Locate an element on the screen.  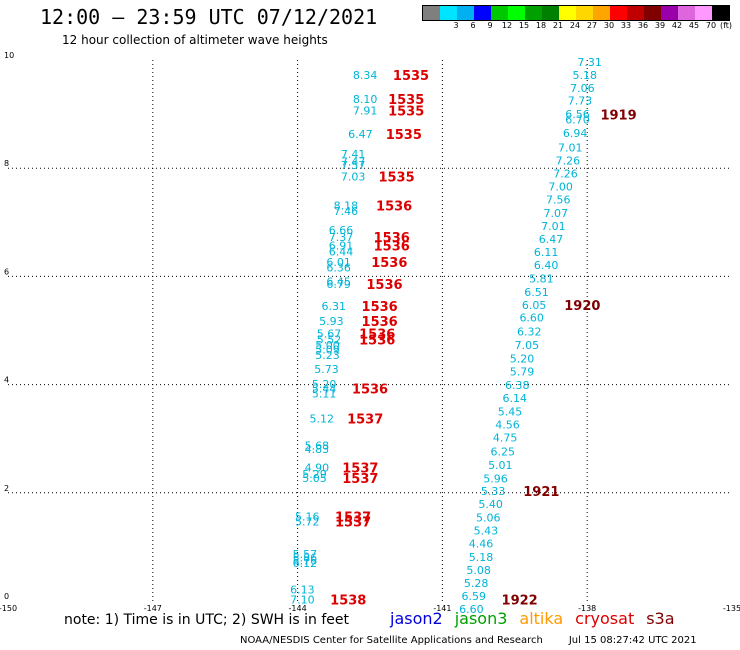
color-scale-label: 21 is located at coordinates (558, 25).